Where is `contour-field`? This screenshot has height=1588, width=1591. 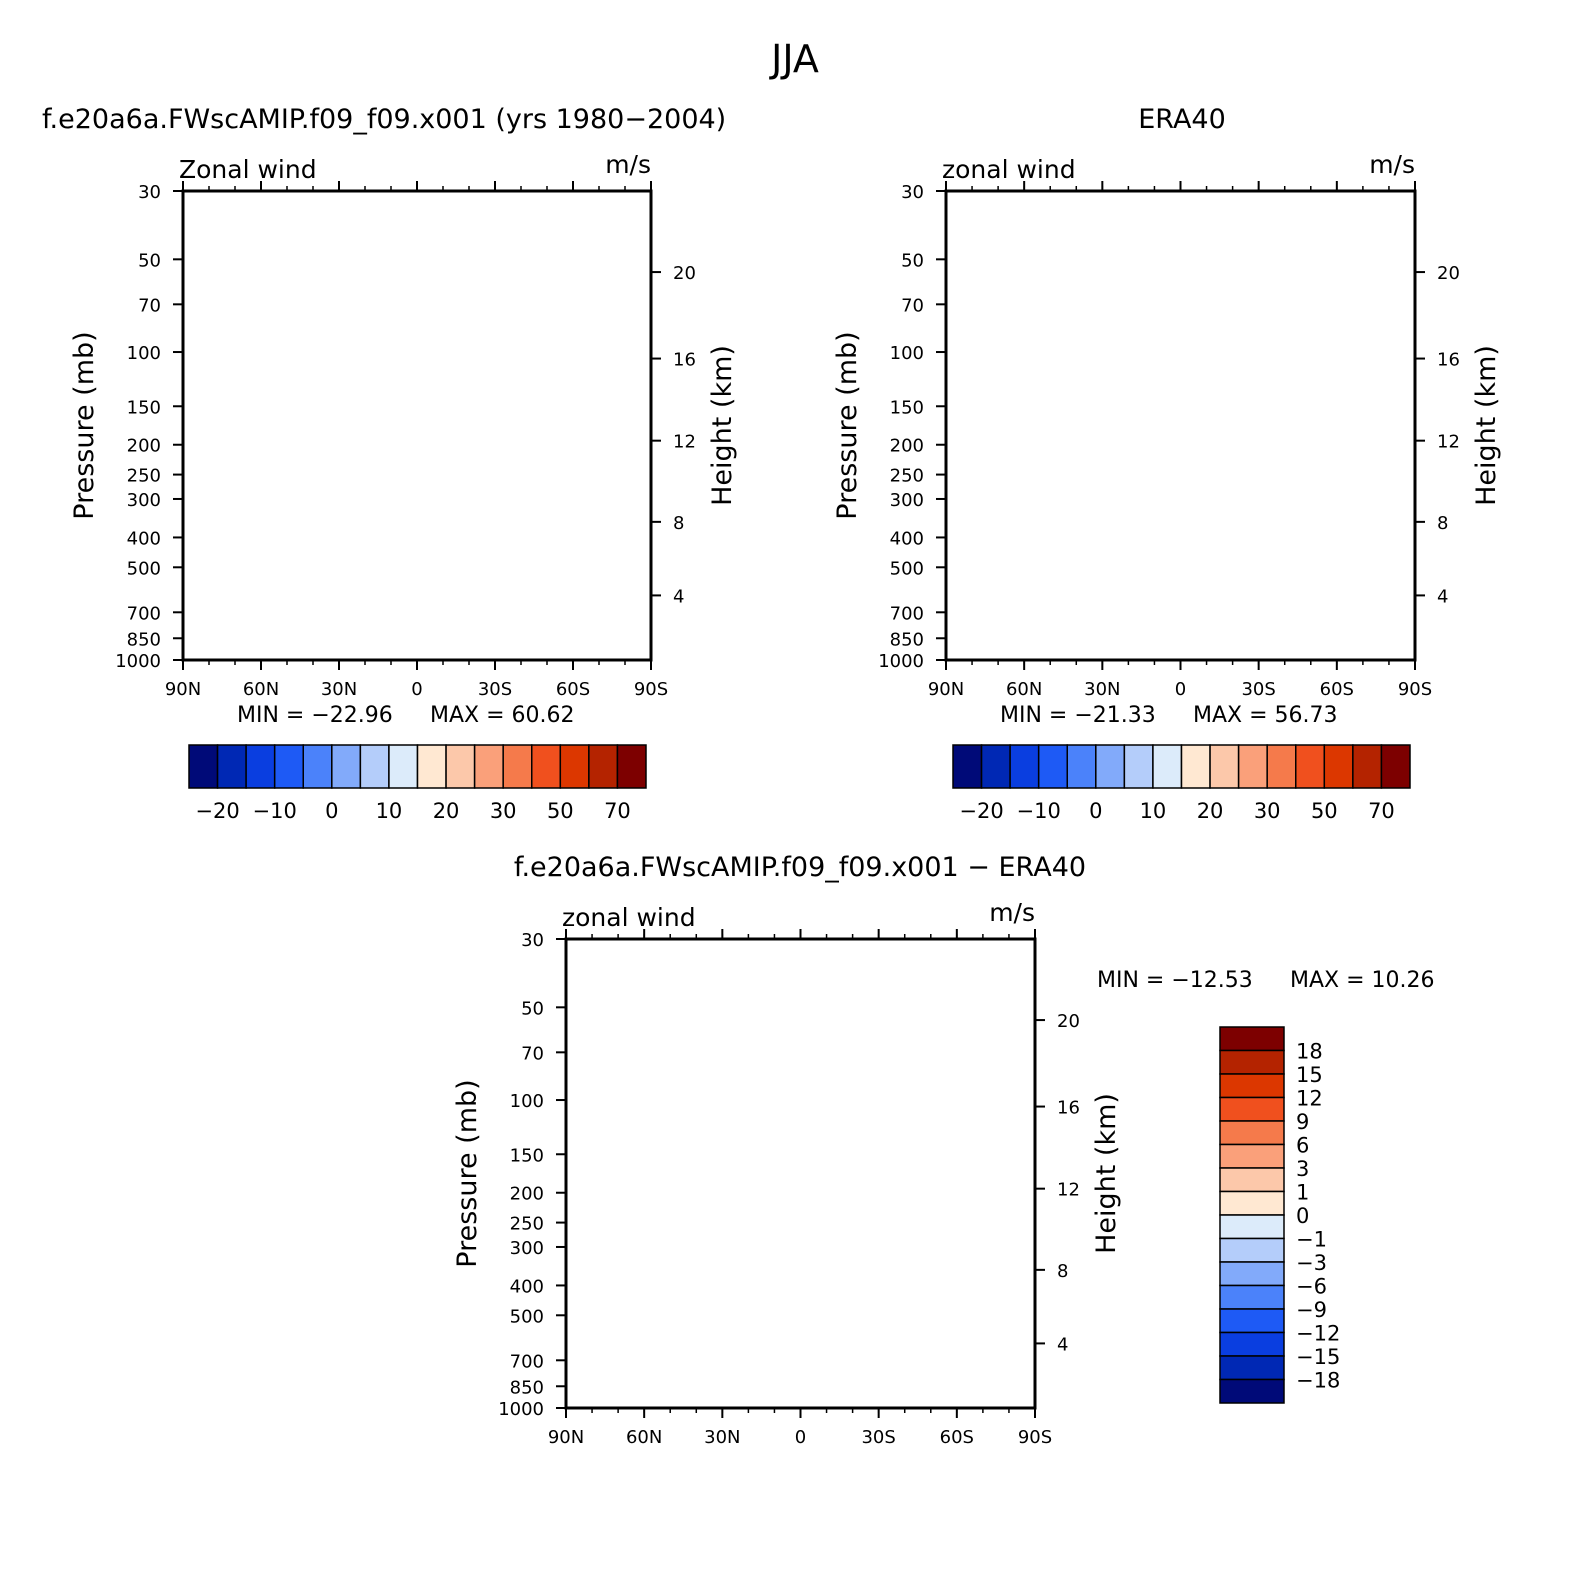 contour-field is located at coordinates (800, 1173).